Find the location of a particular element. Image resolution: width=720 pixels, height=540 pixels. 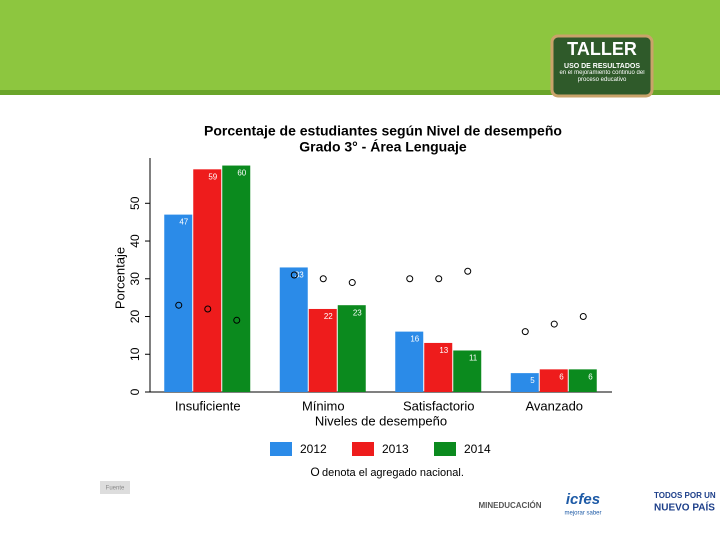

logo-text: mejorar saber is located at coordinates (582, 514).